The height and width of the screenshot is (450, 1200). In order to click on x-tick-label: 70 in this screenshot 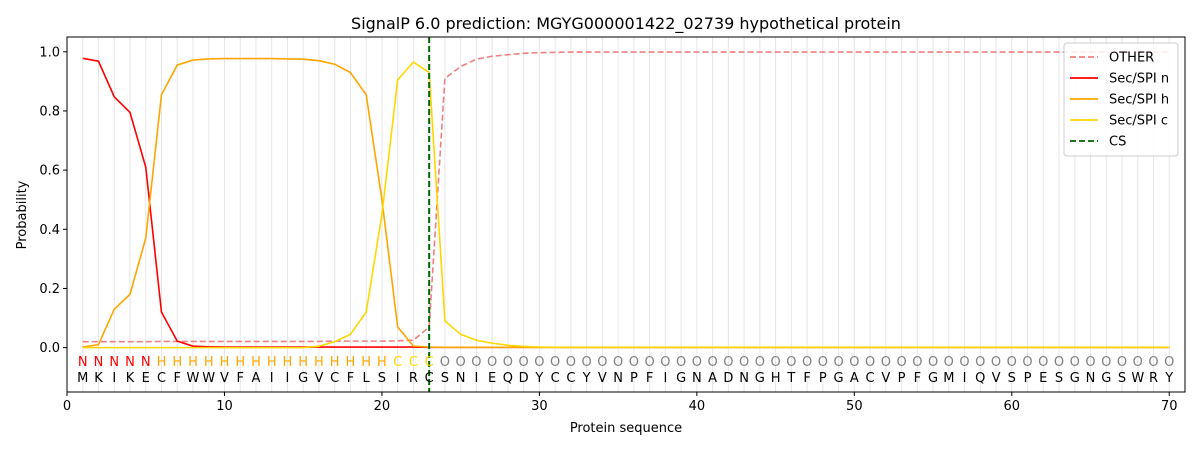, I will do `click(1169, 406)`.